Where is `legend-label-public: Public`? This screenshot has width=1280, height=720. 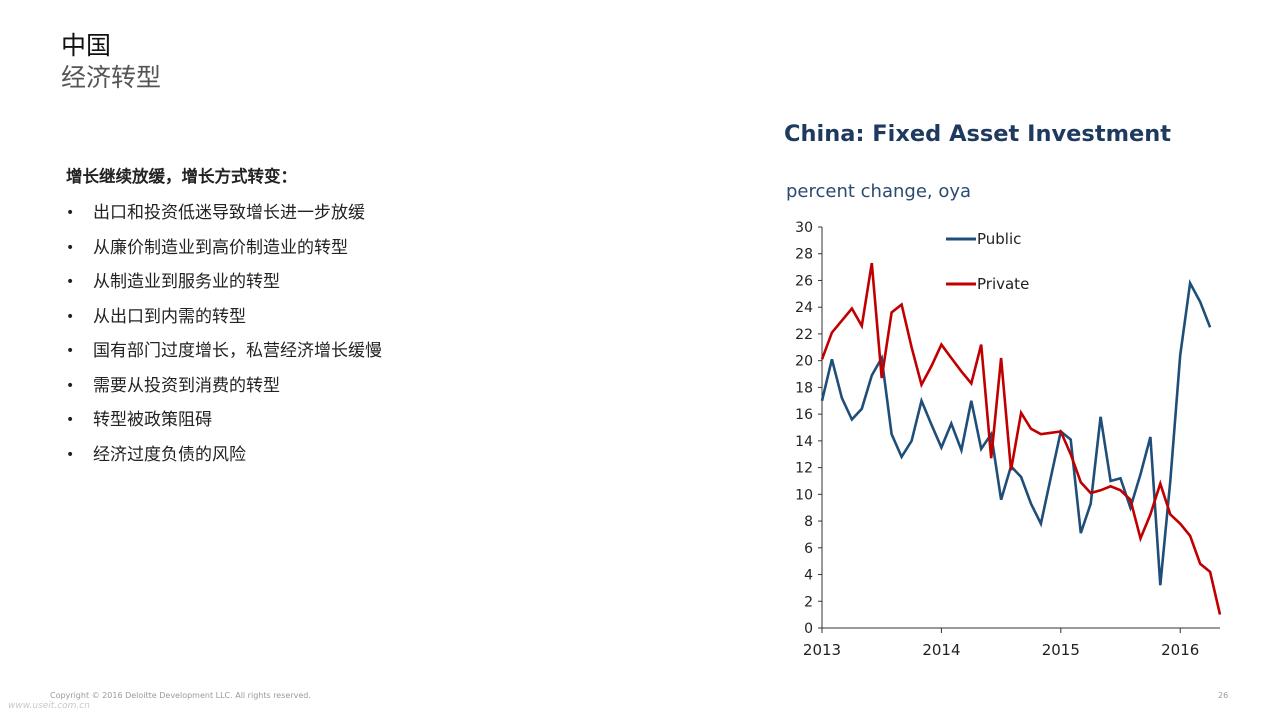 legend-label-public: Public is located at coordinates (999, 239).